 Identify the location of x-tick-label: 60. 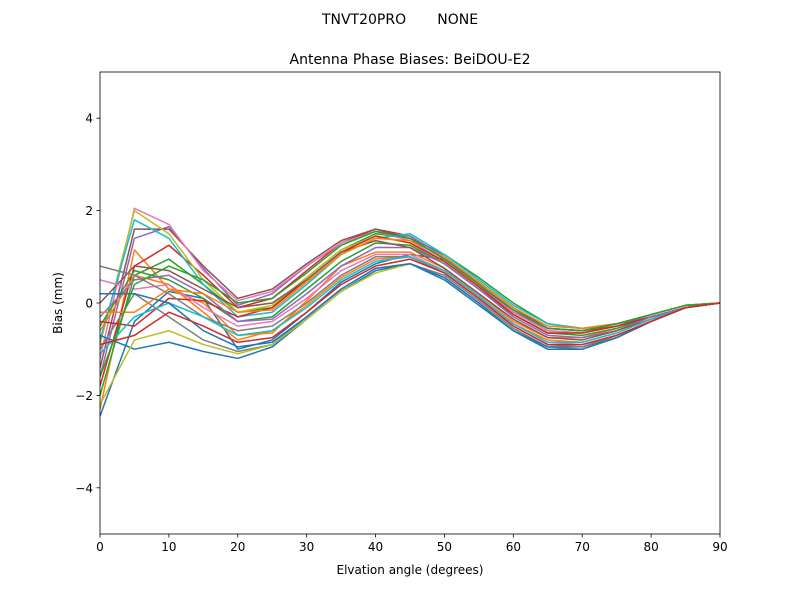
(513, 547).